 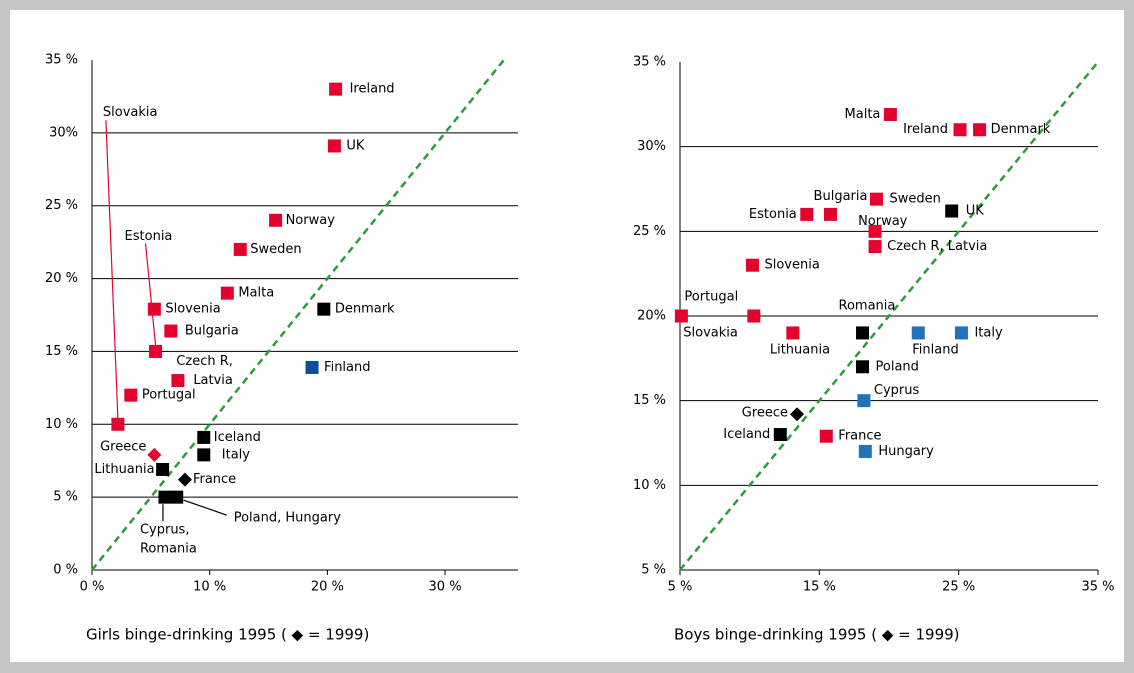 I want to click on point-label: Malta, so click(x=863, y=114).